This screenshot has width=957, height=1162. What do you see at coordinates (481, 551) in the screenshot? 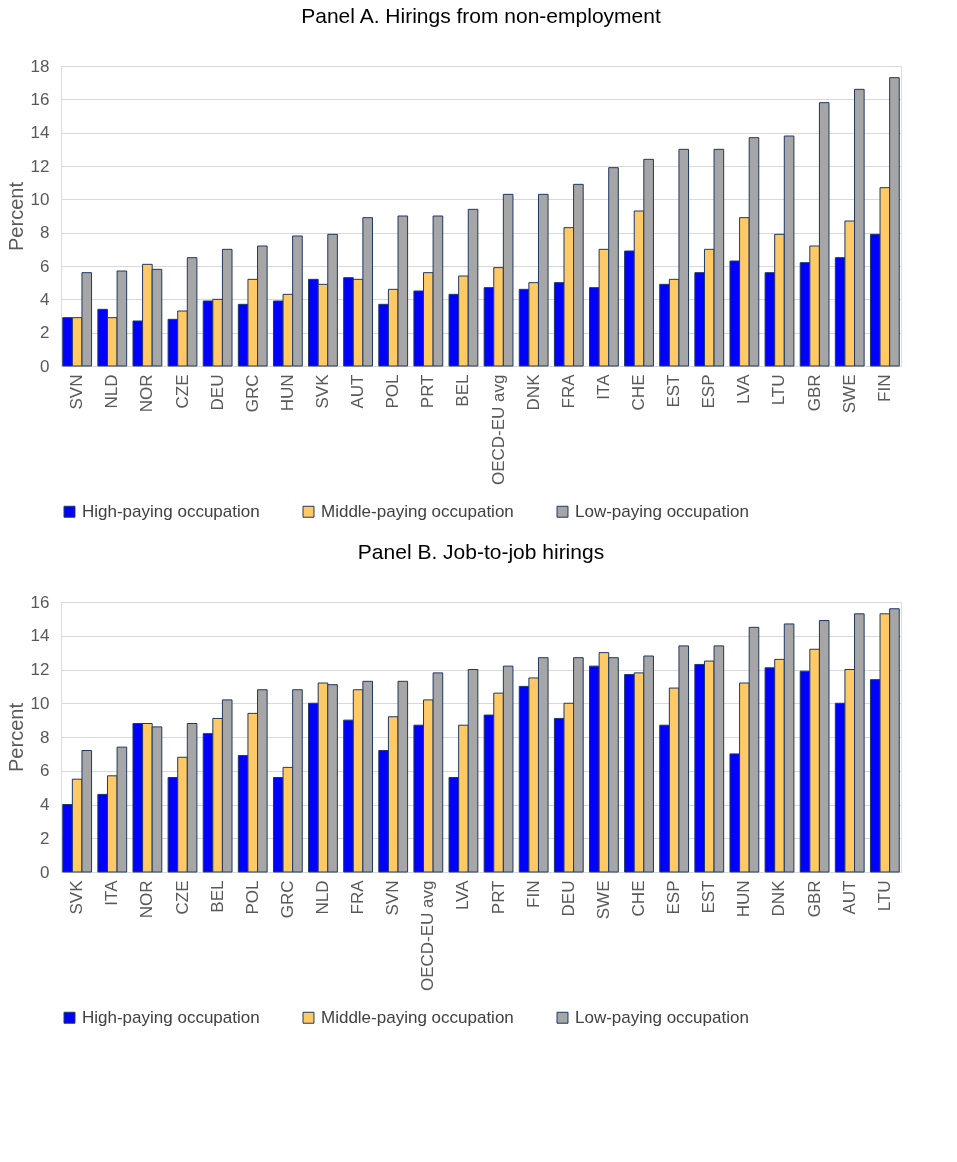
I see `chart-title: Panel B. Job-to-job hirings` at bounding box center [481, 551].